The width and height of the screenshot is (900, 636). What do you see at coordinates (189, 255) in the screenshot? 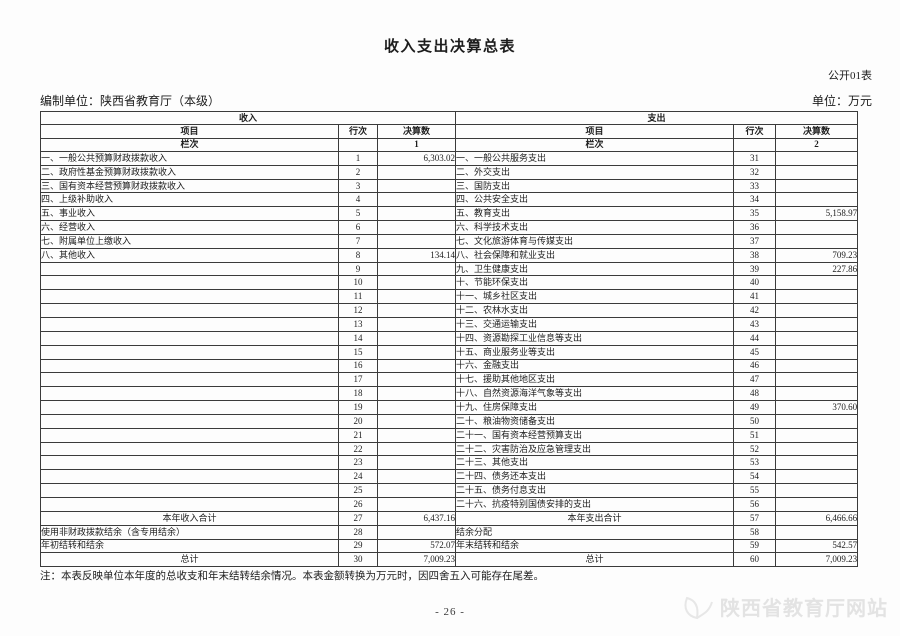
I see `income-item-cell: 八、其他收入` at bounding box center [189, 255].